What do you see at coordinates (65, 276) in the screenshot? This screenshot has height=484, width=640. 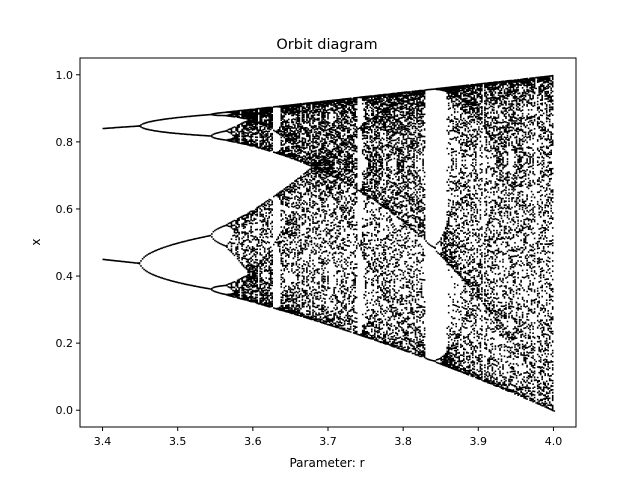 I see `y-tick-label: 0.4` at bounding box center [65, 276].